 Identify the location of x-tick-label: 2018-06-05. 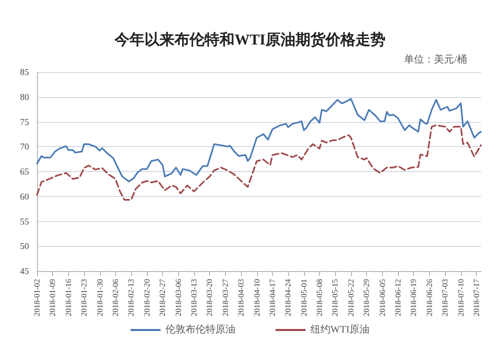
(382, 297).